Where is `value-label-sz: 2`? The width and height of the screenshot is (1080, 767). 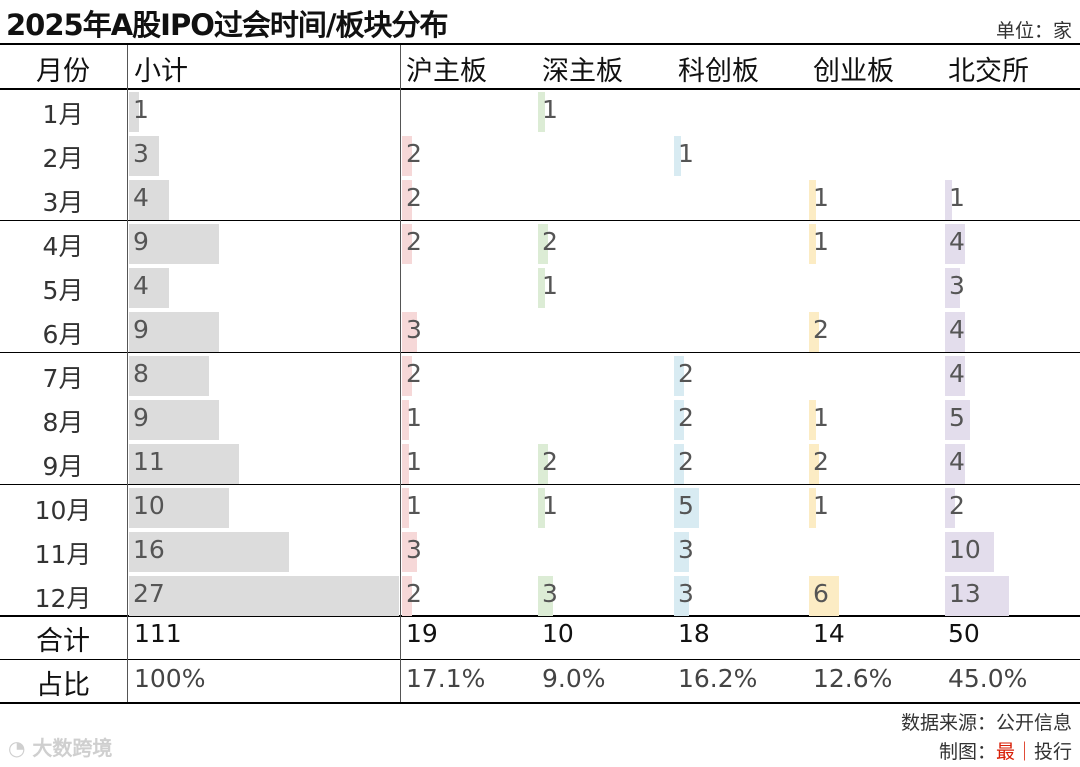
value-label-sz: 2 is located at coordinates (550, 241).